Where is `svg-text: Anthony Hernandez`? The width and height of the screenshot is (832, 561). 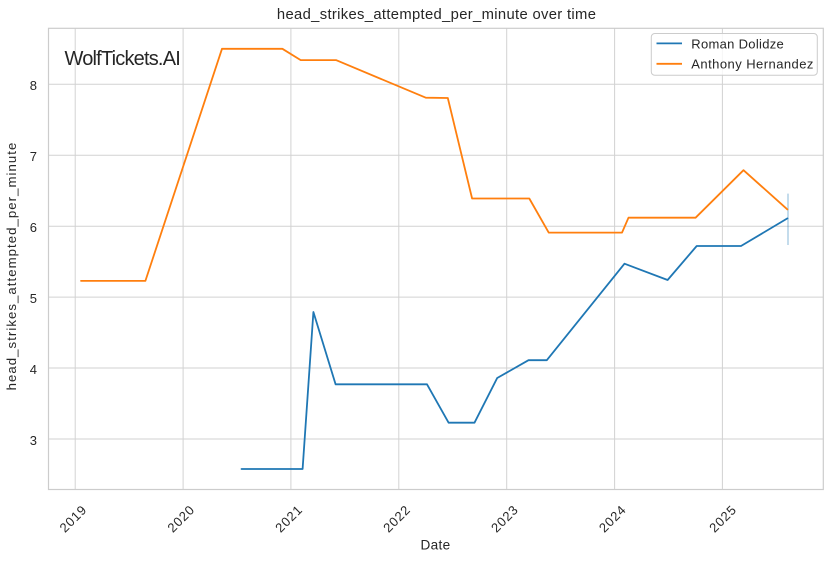
svg-text: Anthony Hernandez is located at coordinates (752, 64).